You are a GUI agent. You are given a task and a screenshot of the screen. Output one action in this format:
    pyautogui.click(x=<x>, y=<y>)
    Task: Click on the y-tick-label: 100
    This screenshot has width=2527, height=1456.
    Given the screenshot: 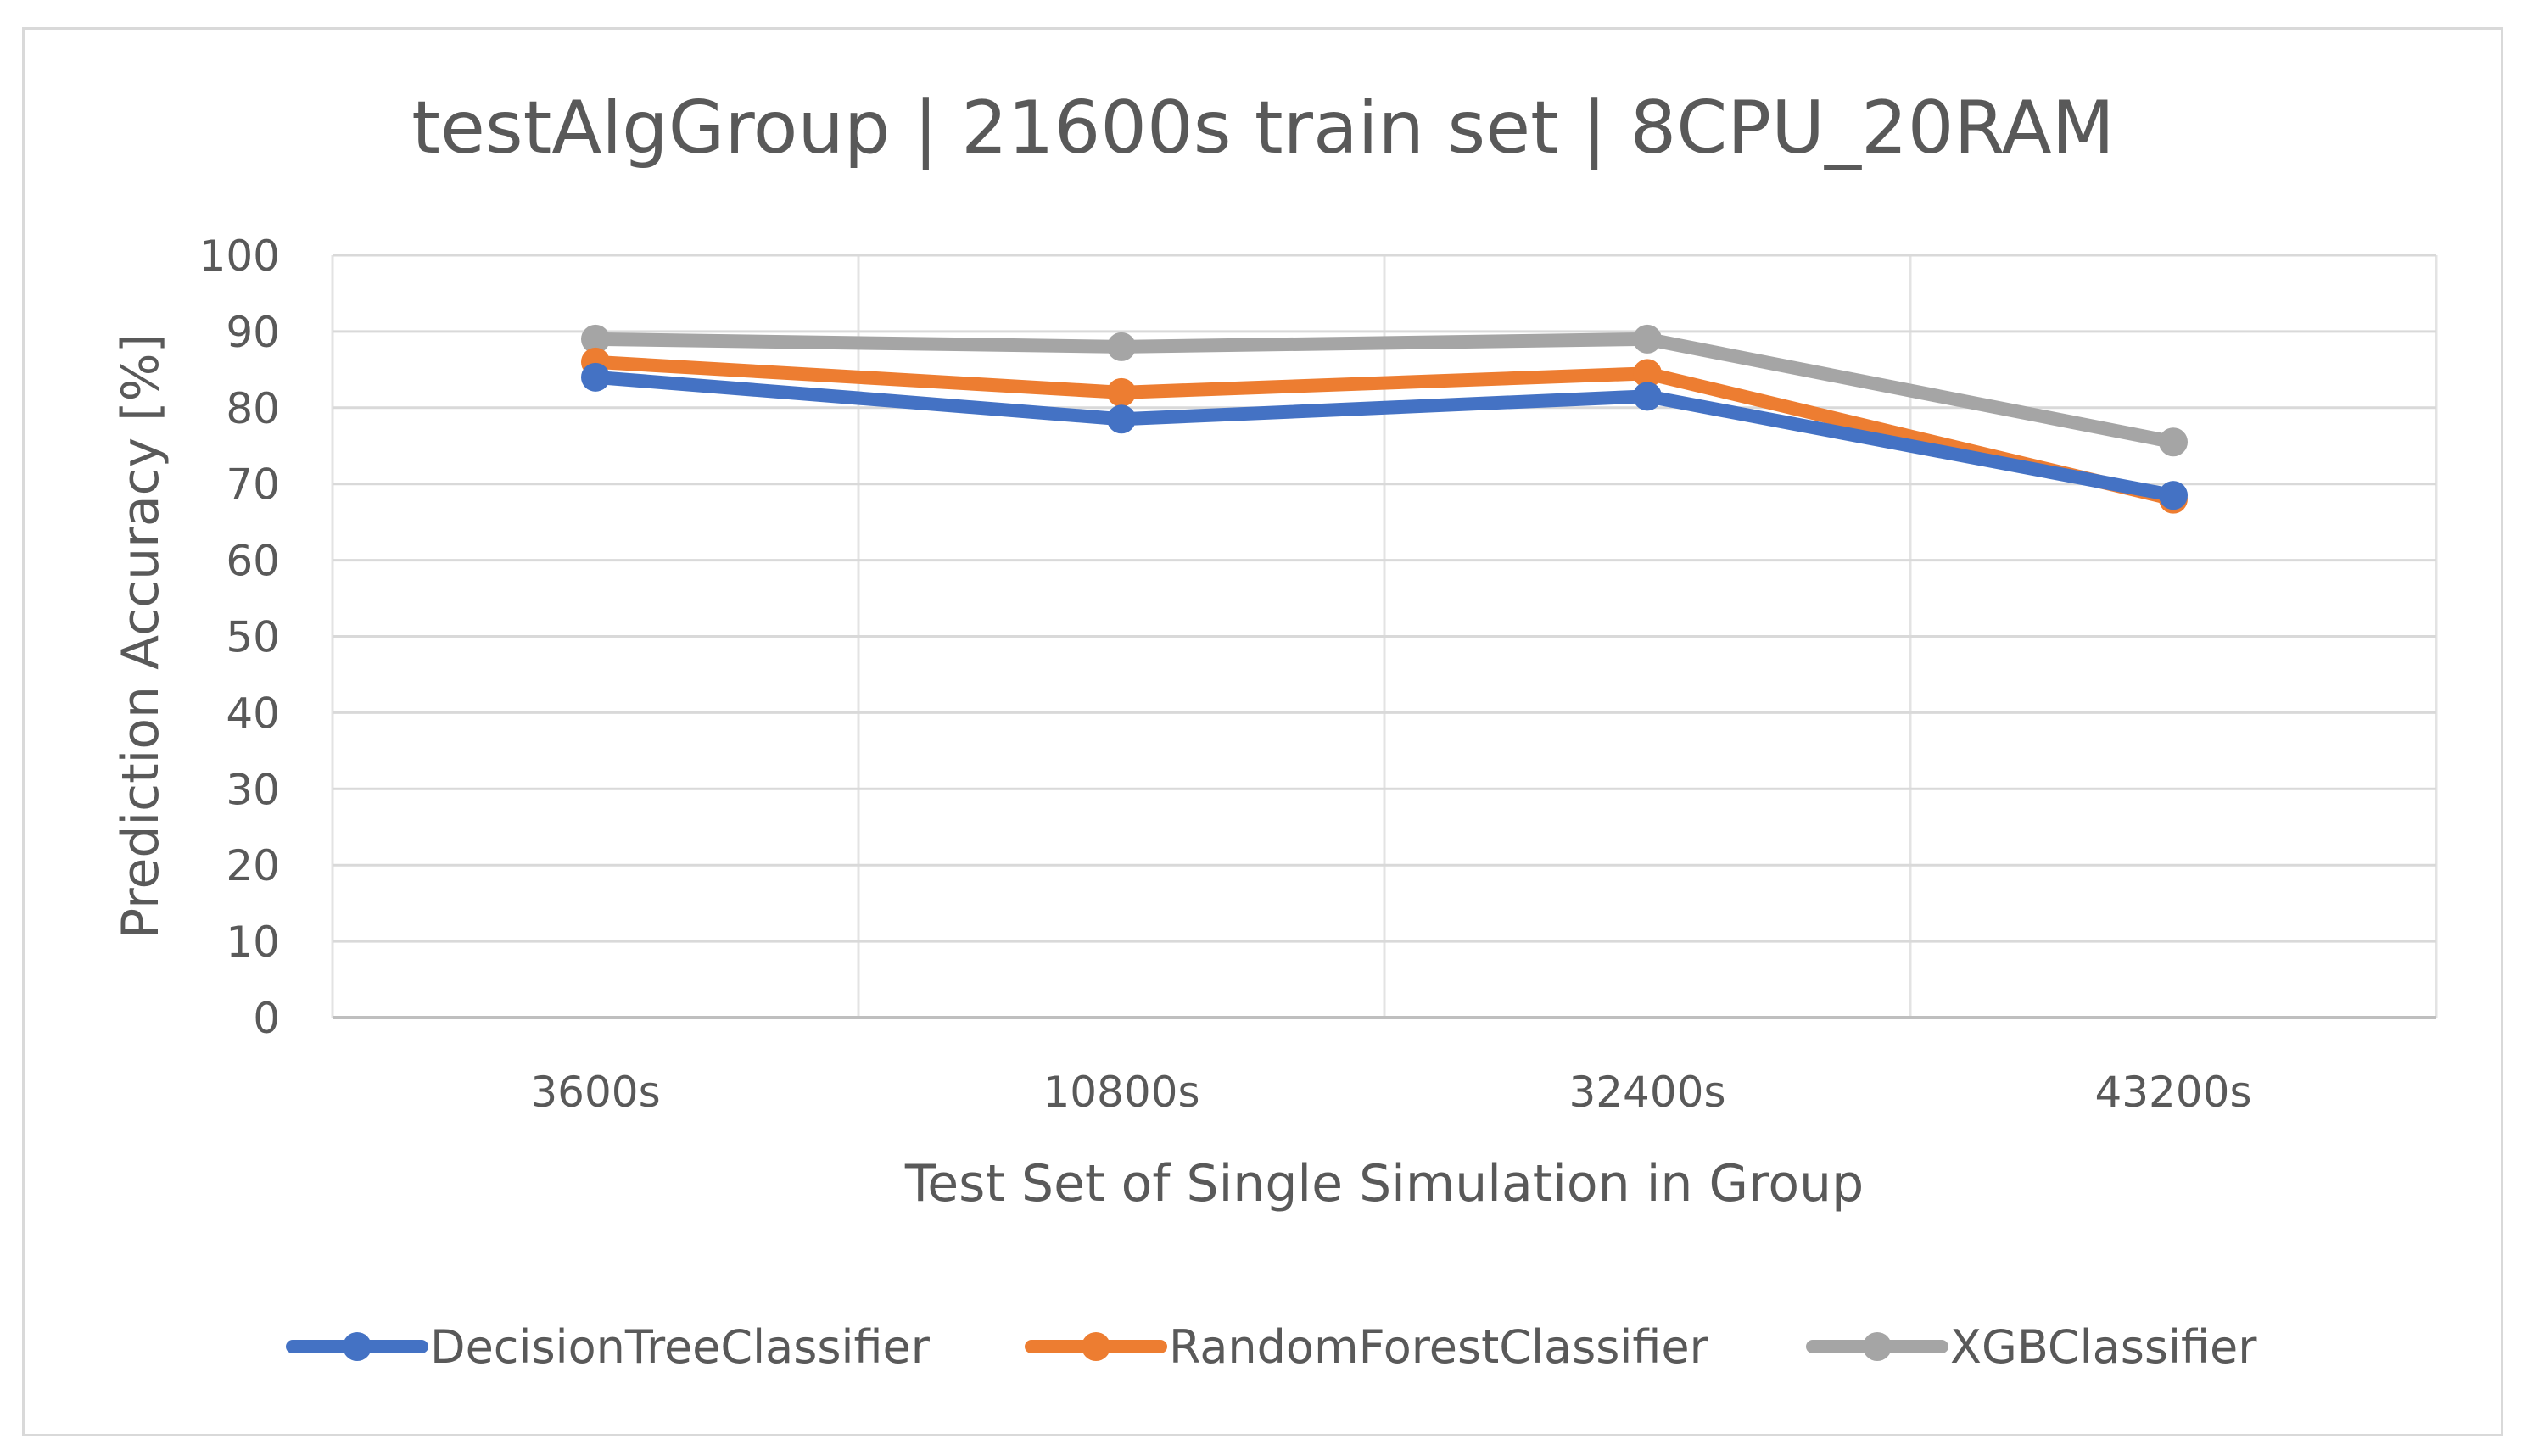 What is the action you would take?
    pyautogui.click(x=240, y=256)
    